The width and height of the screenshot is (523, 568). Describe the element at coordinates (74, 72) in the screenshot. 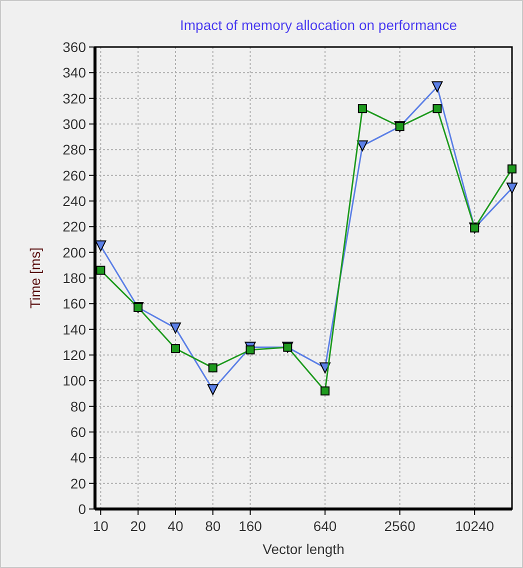

I see `y-tick-label: 340` at that location.